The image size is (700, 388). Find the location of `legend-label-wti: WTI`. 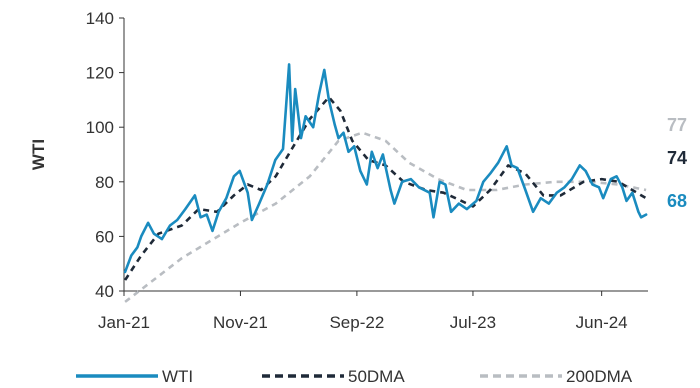

legend-label-wti: WTI is located at coordinates (177, 376).